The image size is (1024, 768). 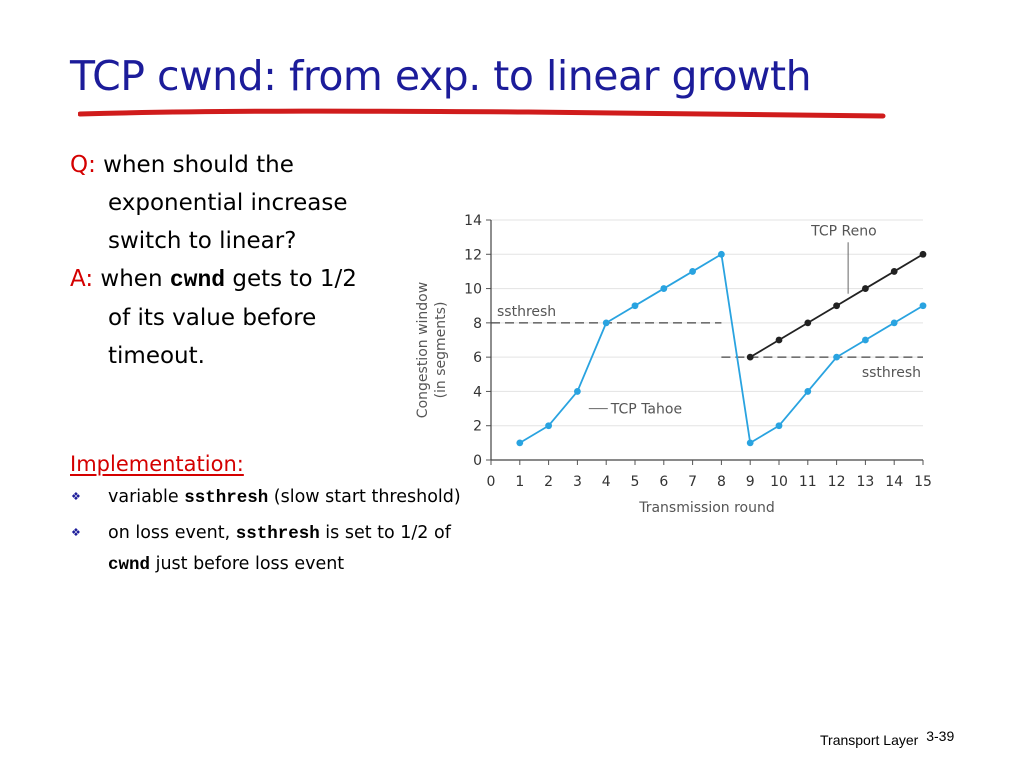 What do you see at coordinates (663, 482) in the screenshot?
I see `x-tick-label: 6` at bounding box center [663, 482].